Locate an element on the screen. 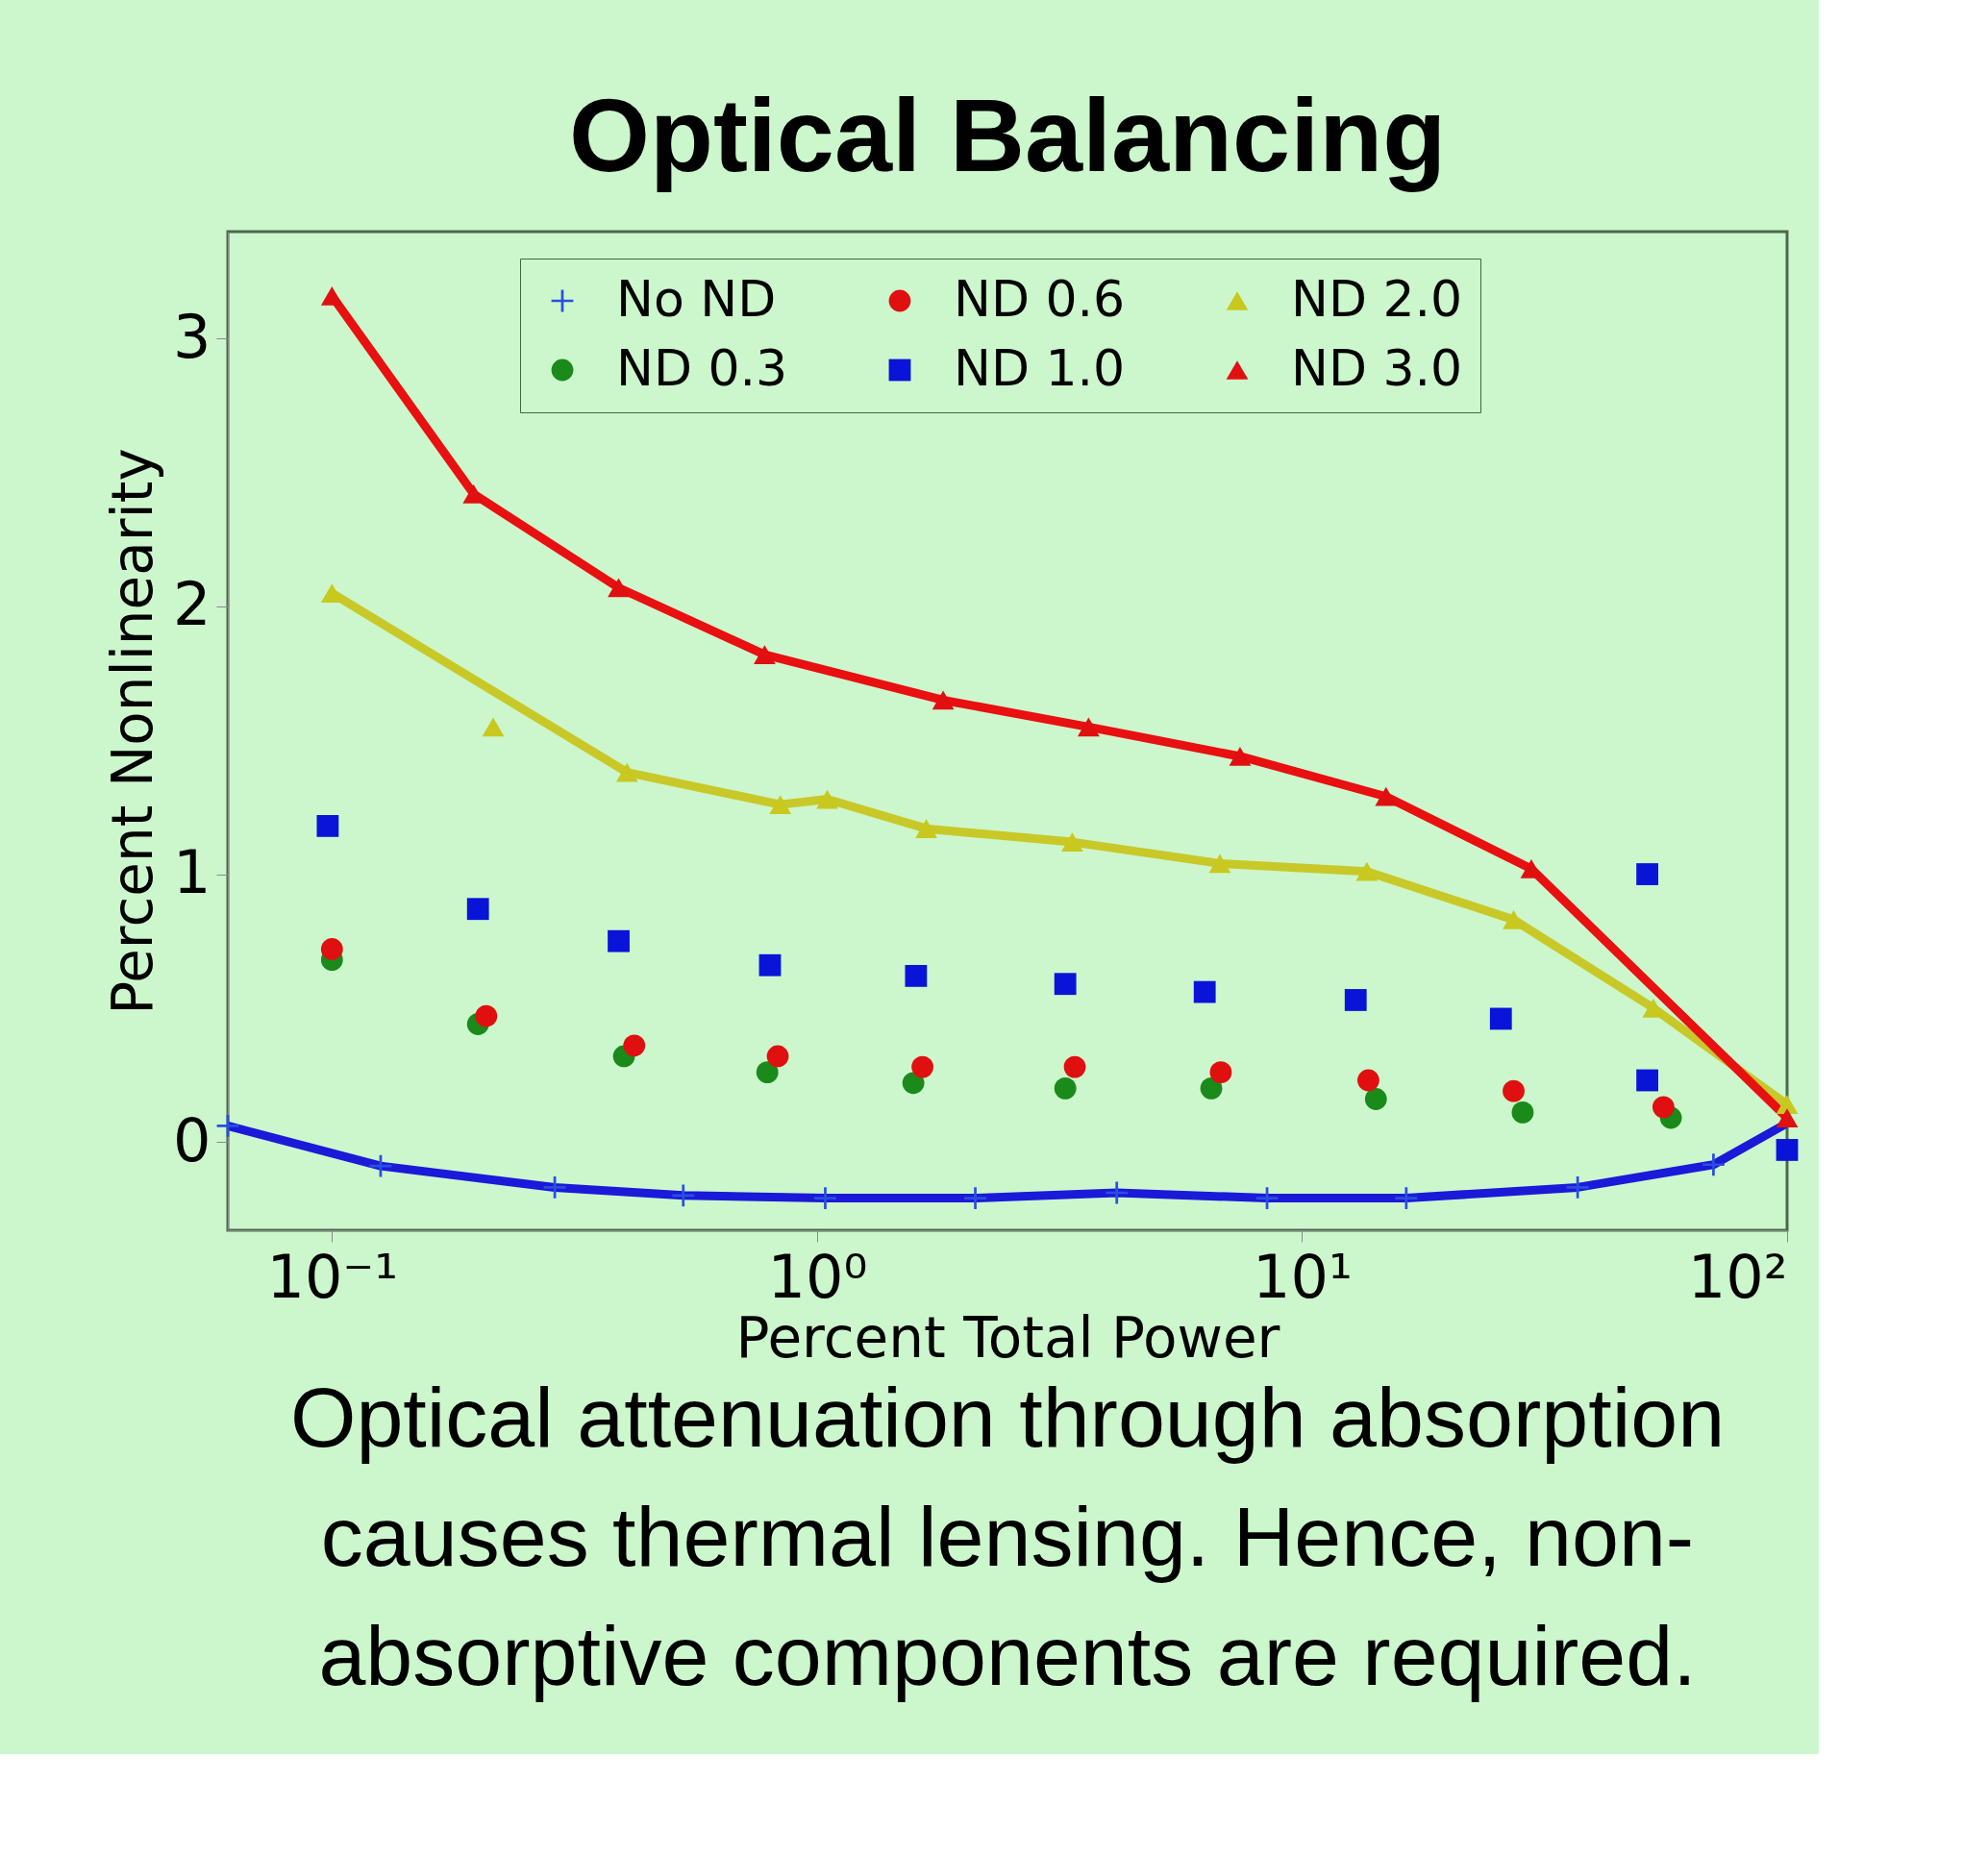 This screenshot has height=1855, width=1988. y-tick-label: 0 is located at coordinates (192, 1139).